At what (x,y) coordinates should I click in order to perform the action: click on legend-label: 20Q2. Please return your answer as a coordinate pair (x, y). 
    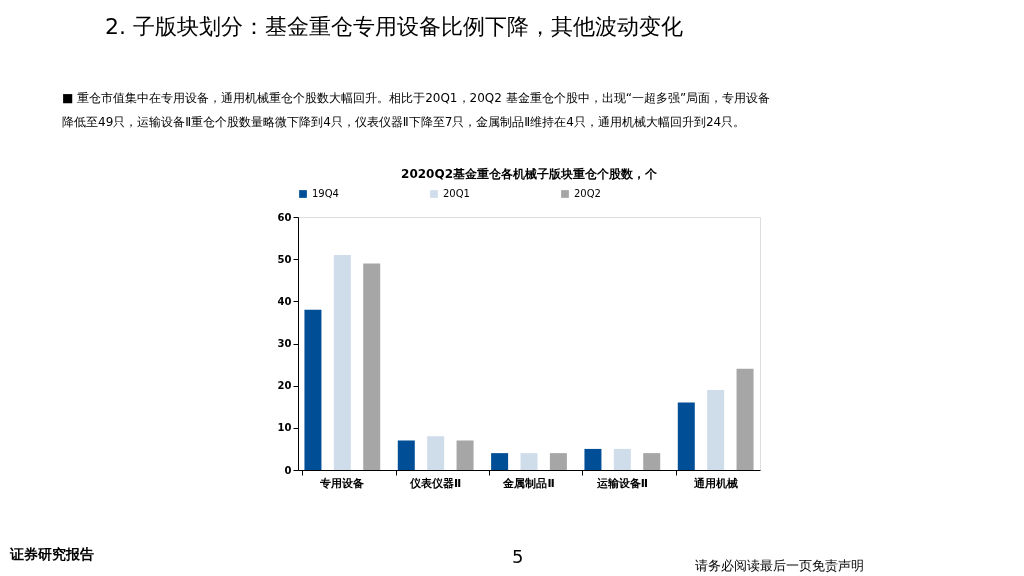
    Looking at the image, I should click on (587, 193).